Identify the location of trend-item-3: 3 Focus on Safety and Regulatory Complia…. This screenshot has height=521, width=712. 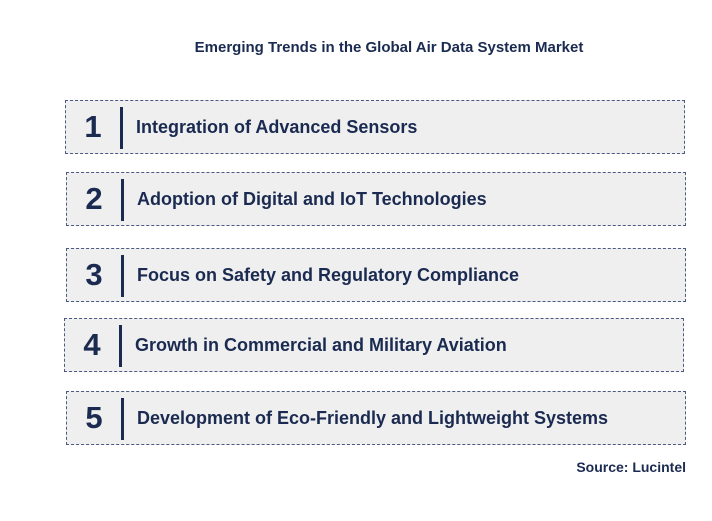
(376, 275).